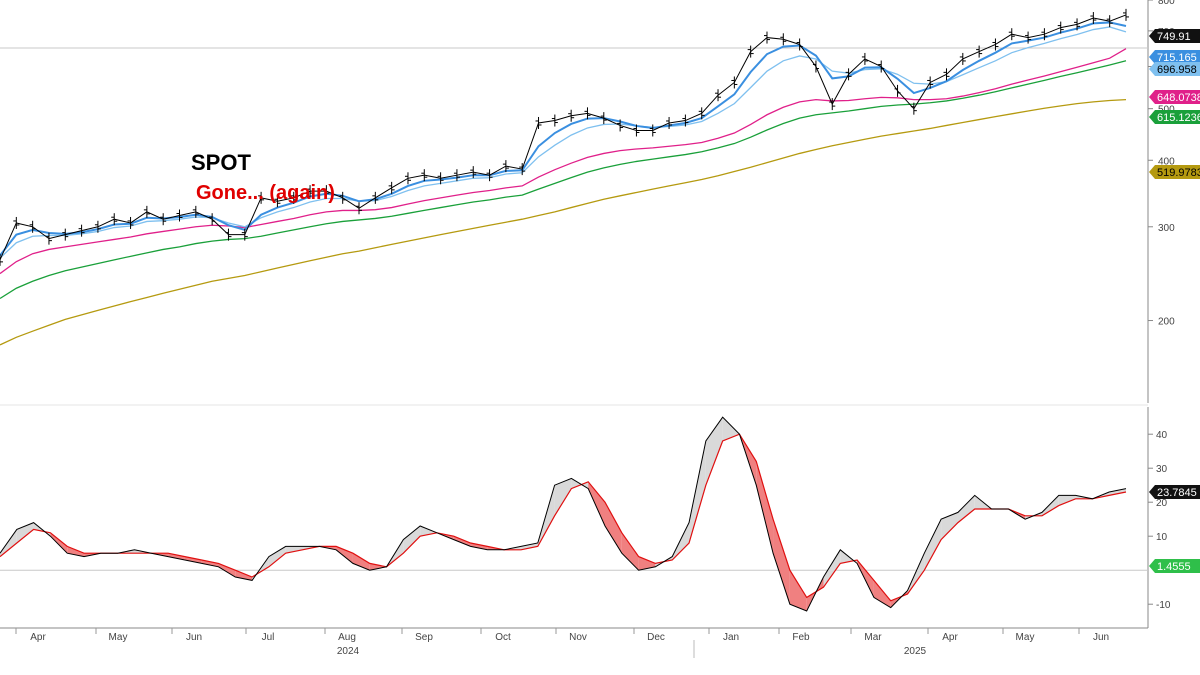 This screenshot has width=1200, height=675. Describe the element at coordinates (348, 651) in the screenshot. I see `year-label-2024: 2024` at that location.